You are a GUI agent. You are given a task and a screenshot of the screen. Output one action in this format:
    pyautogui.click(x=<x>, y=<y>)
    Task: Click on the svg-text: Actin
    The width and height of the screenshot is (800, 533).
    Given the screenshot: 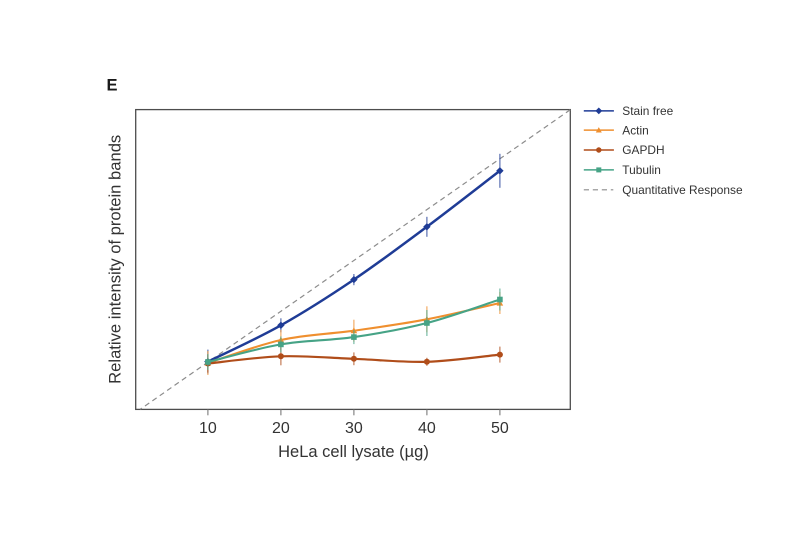 What is the action you would take?
    pyautogui.click(x=635, y=130)
    